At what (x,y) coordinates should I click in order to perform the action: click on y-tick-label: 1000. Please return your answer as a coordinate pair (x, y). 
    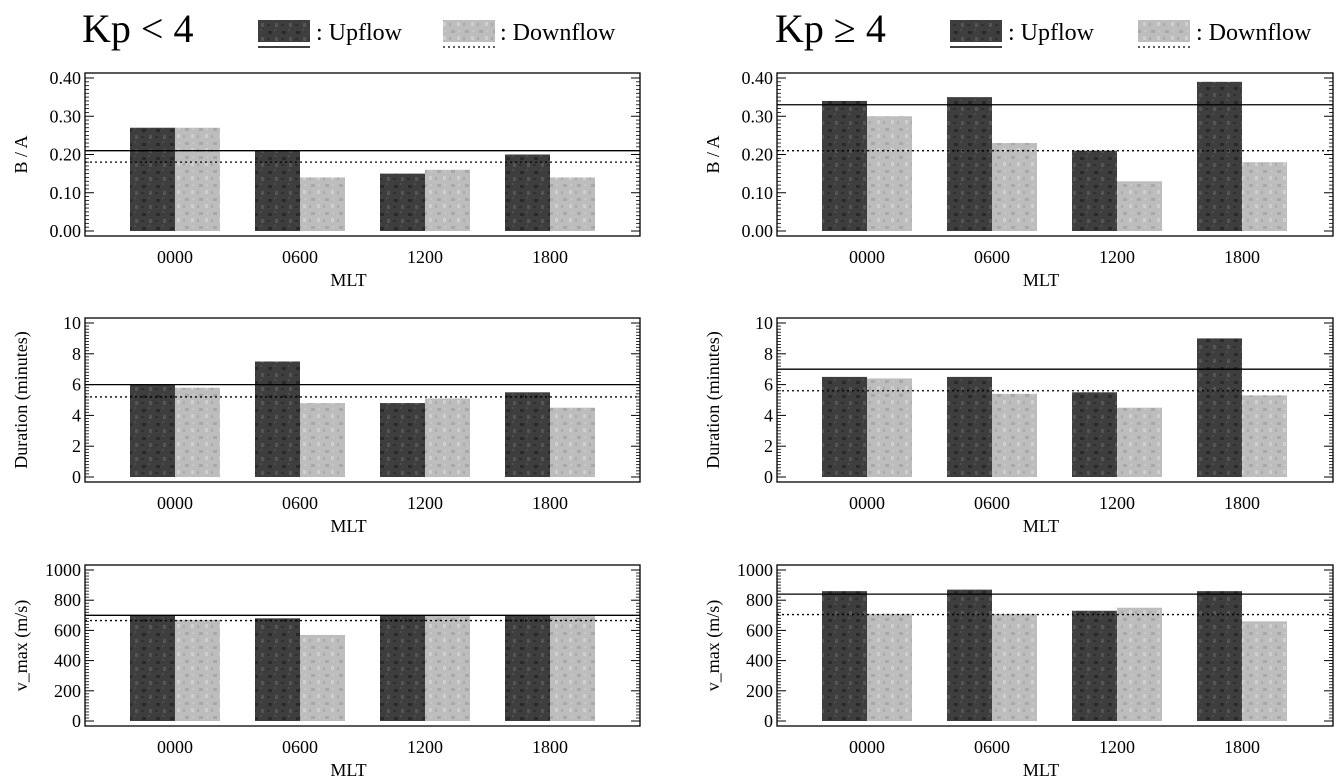
    Looking at the image, I should click on (63, 570).